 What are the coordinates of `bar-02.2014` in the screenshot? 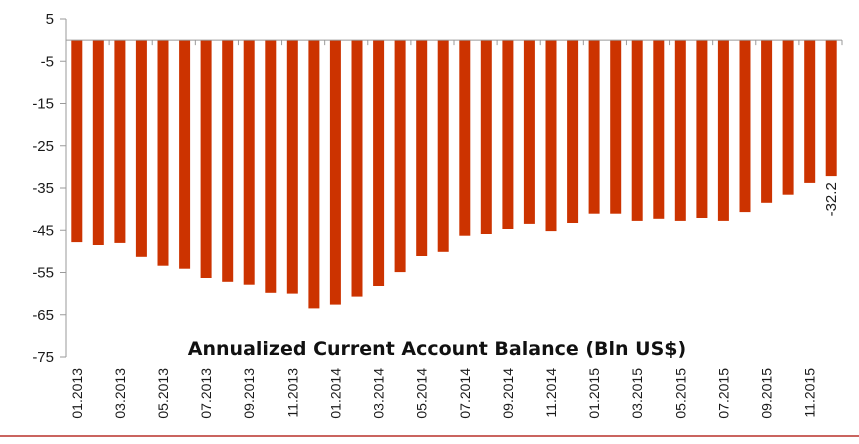 It's located at (357, 168).